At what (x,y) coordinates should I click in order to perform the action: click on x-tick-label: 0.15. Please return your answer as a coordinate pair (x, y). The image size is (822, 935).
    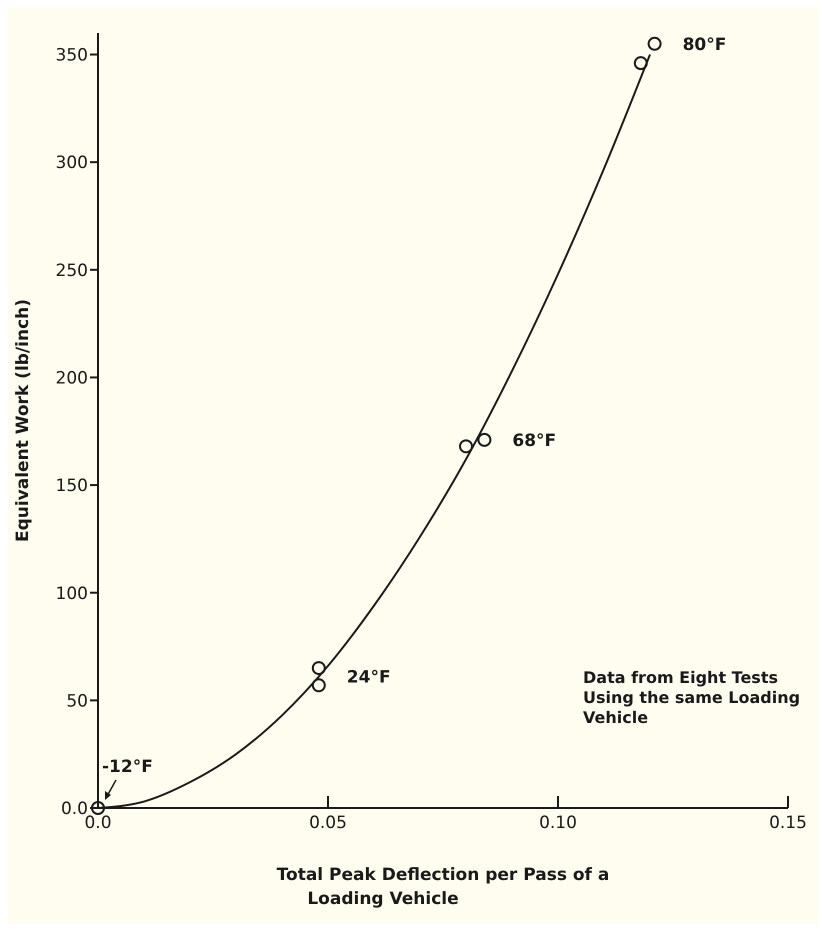
    Looking at the image, I should click on (788, 823).